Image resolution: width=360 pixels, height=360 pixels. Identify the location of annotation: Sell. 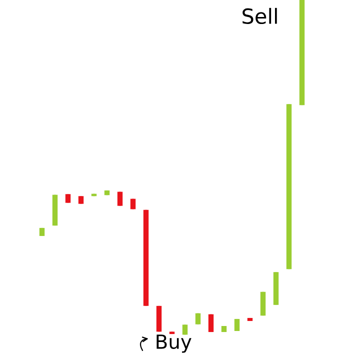
(259, 16).